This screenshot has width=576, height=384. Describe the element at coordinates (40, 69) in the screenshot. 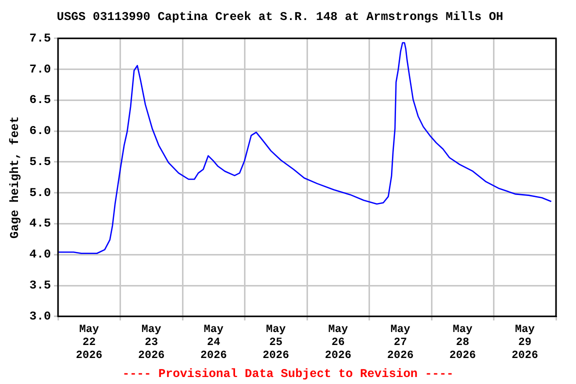

I see `y-tick-label: 7.0` at that location.